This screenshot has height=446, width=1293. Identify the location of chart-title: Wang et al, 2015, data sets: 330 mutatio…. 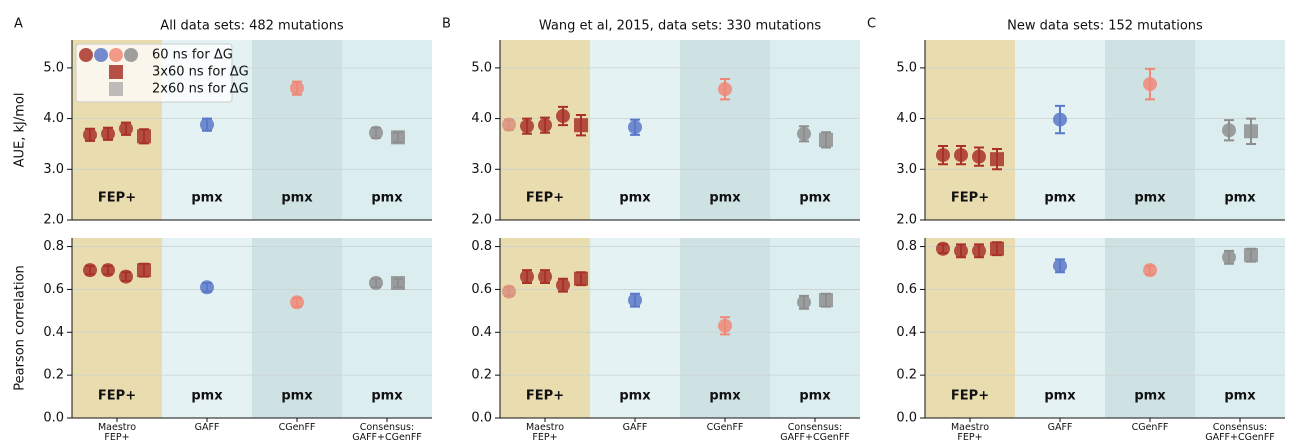
(680, 26).